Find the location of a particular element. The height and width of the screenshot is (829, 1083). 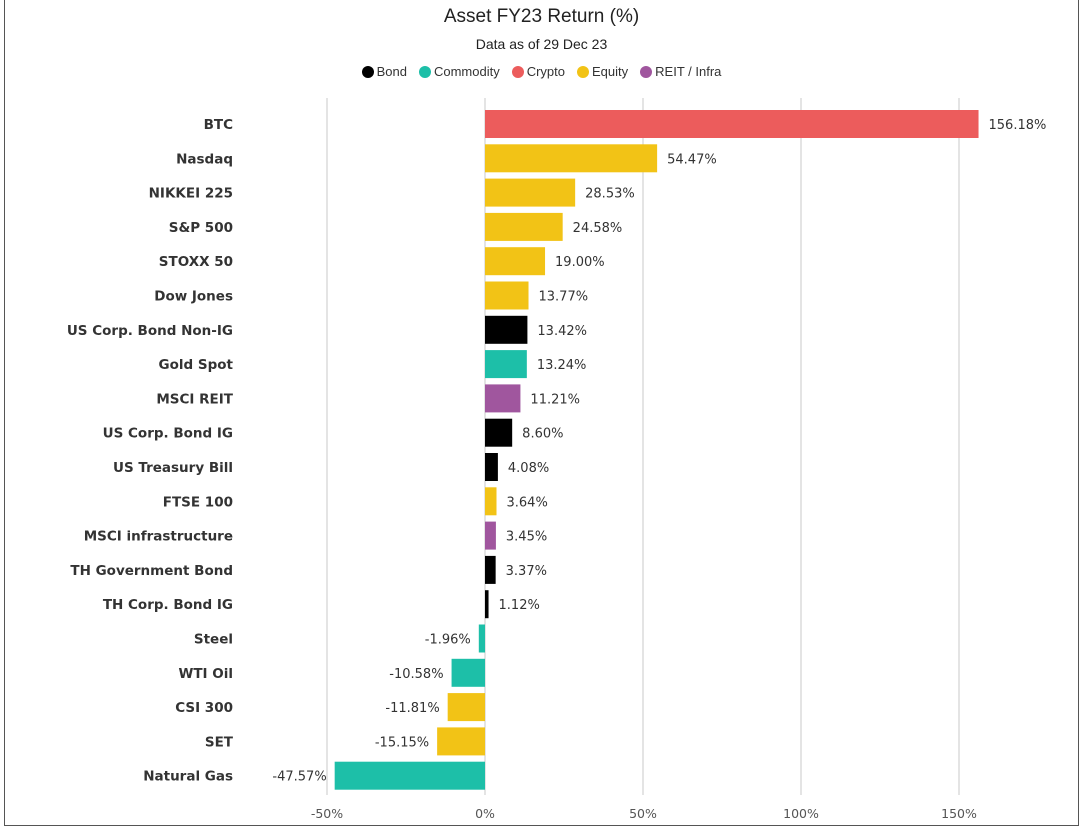

data-label: -11.81% is located at coordinates (412, 708).